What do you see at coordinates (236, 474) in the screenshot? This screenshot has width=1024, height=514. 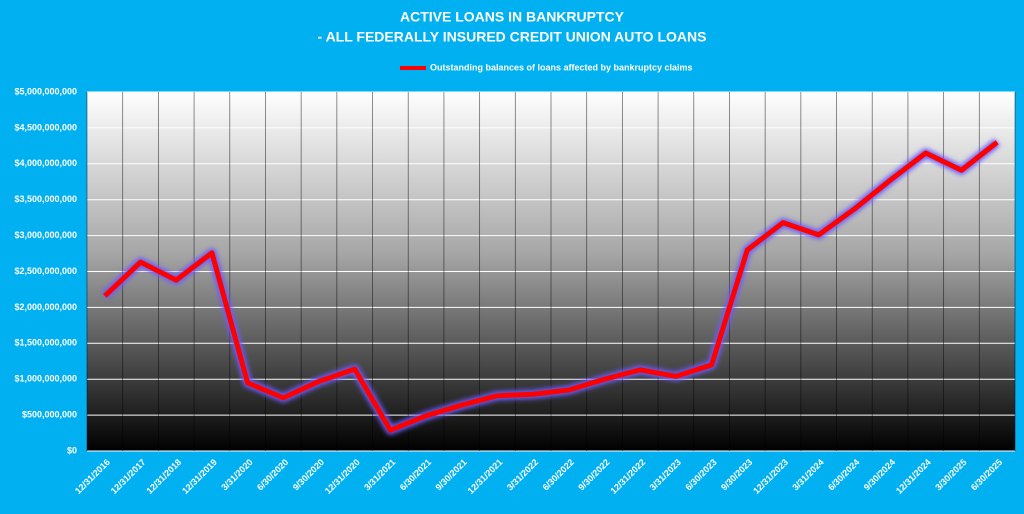 I see `x-tick-label: 3/31/2020` at bounding box center [236, 474].